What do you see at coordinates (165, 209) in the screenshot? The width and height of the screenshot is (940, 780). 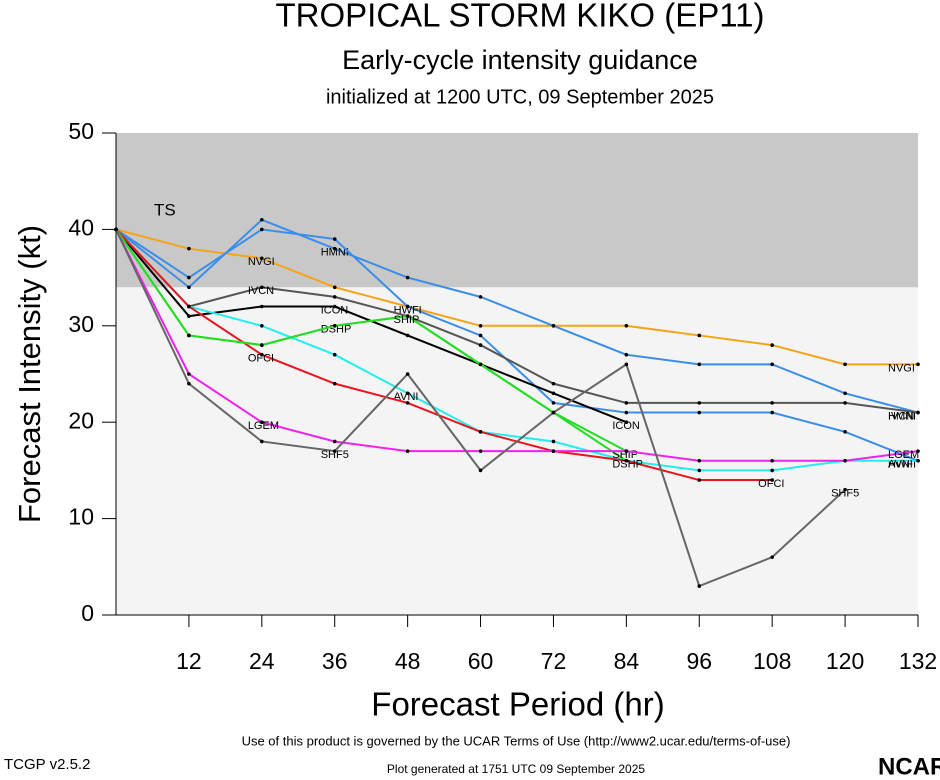 I see `band-label: TS` at bounding box center [165, 209].